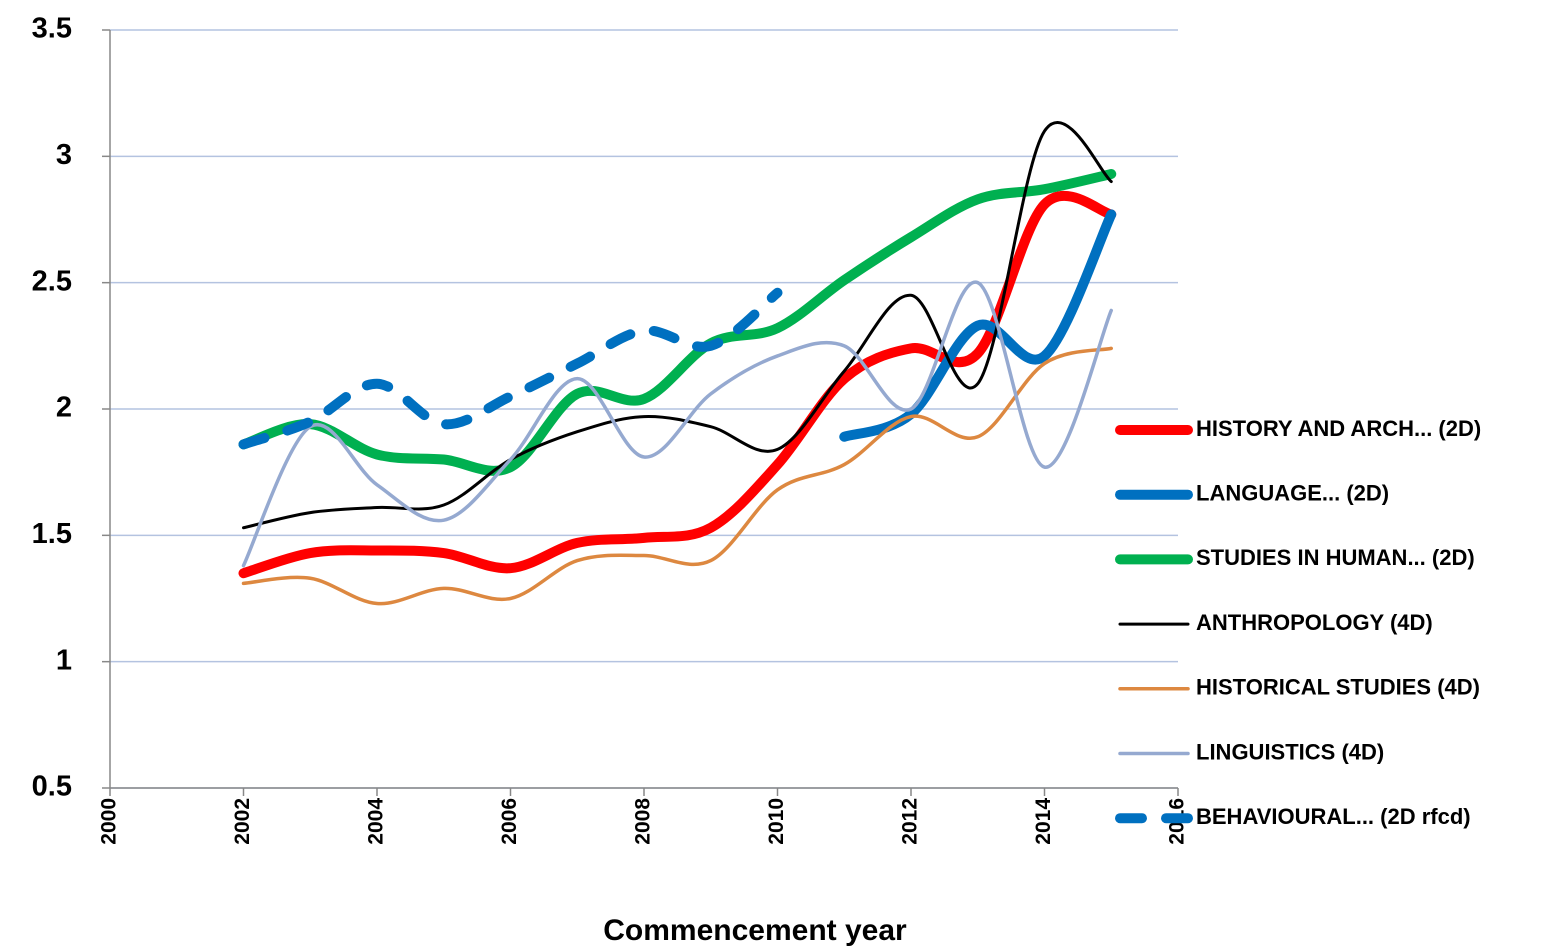 The image size is (1553, 950). Describe the element at coordinates (910, 821) in the screenshot. I see `x-tick-label: 2012` at that location.